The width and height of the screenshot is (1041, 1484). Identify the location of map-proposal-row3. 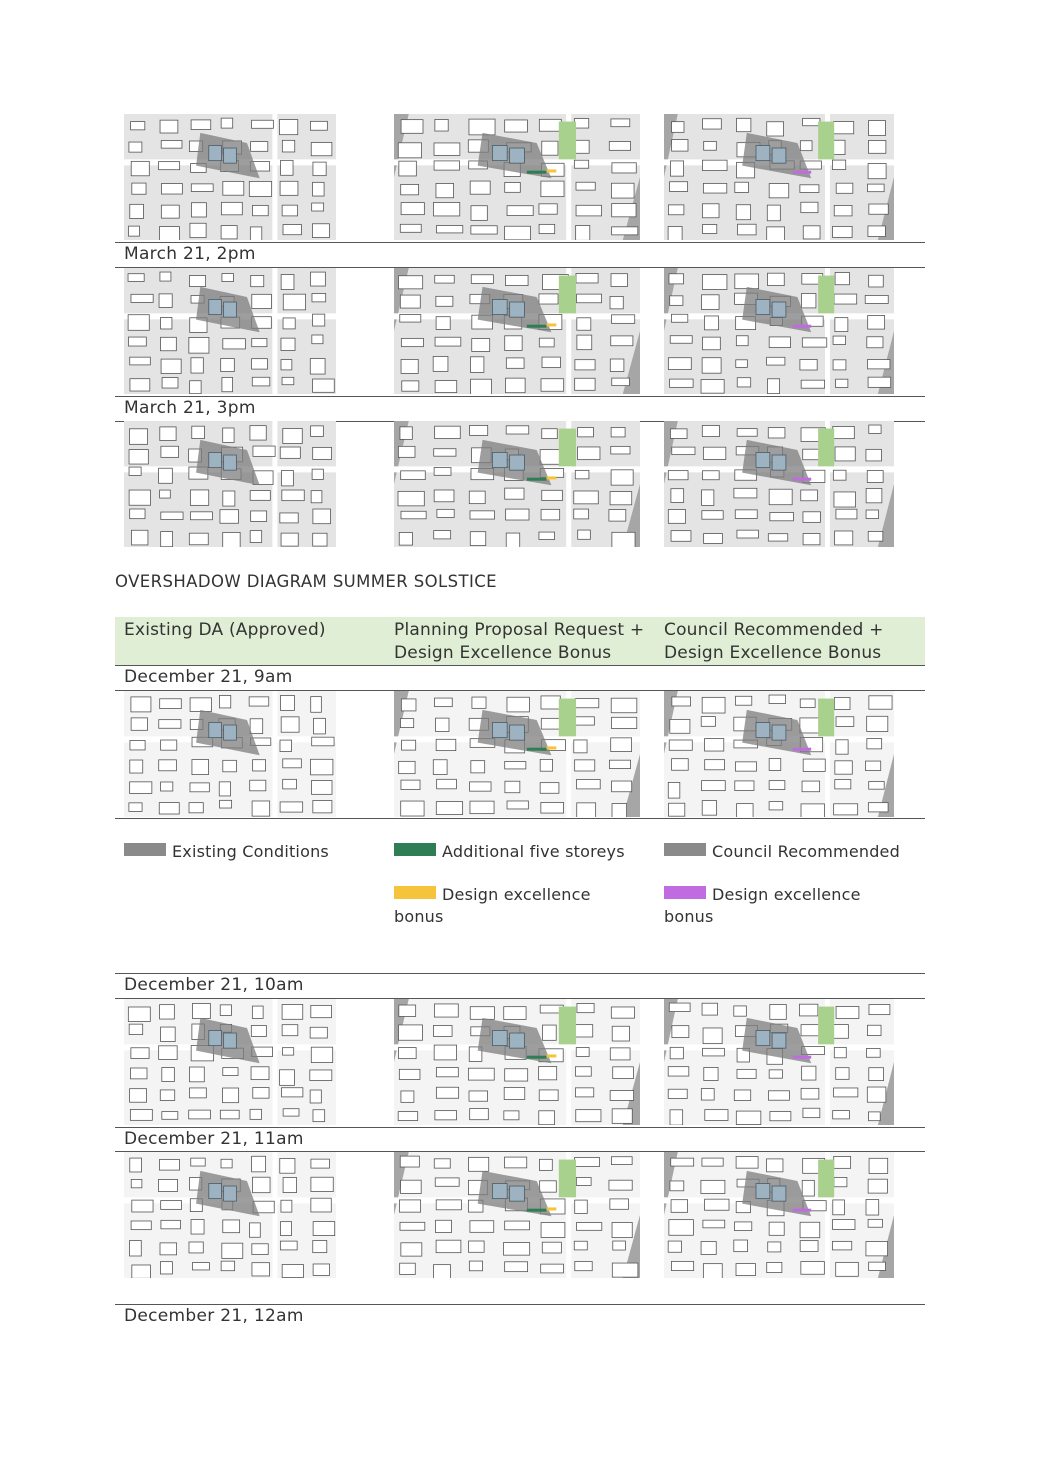
(517, 484).